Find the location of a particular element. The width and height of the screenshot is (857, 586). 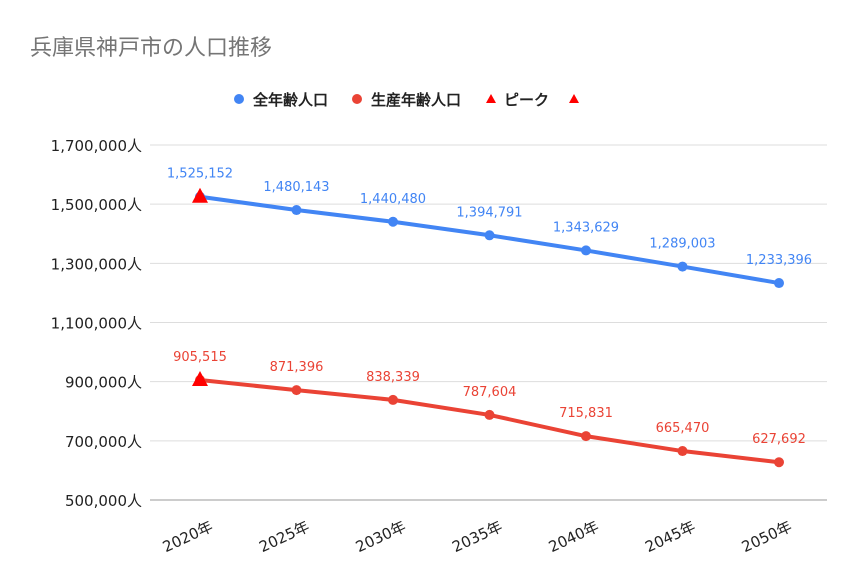

legend-label: ピーク is located at coordinates (526, 100).